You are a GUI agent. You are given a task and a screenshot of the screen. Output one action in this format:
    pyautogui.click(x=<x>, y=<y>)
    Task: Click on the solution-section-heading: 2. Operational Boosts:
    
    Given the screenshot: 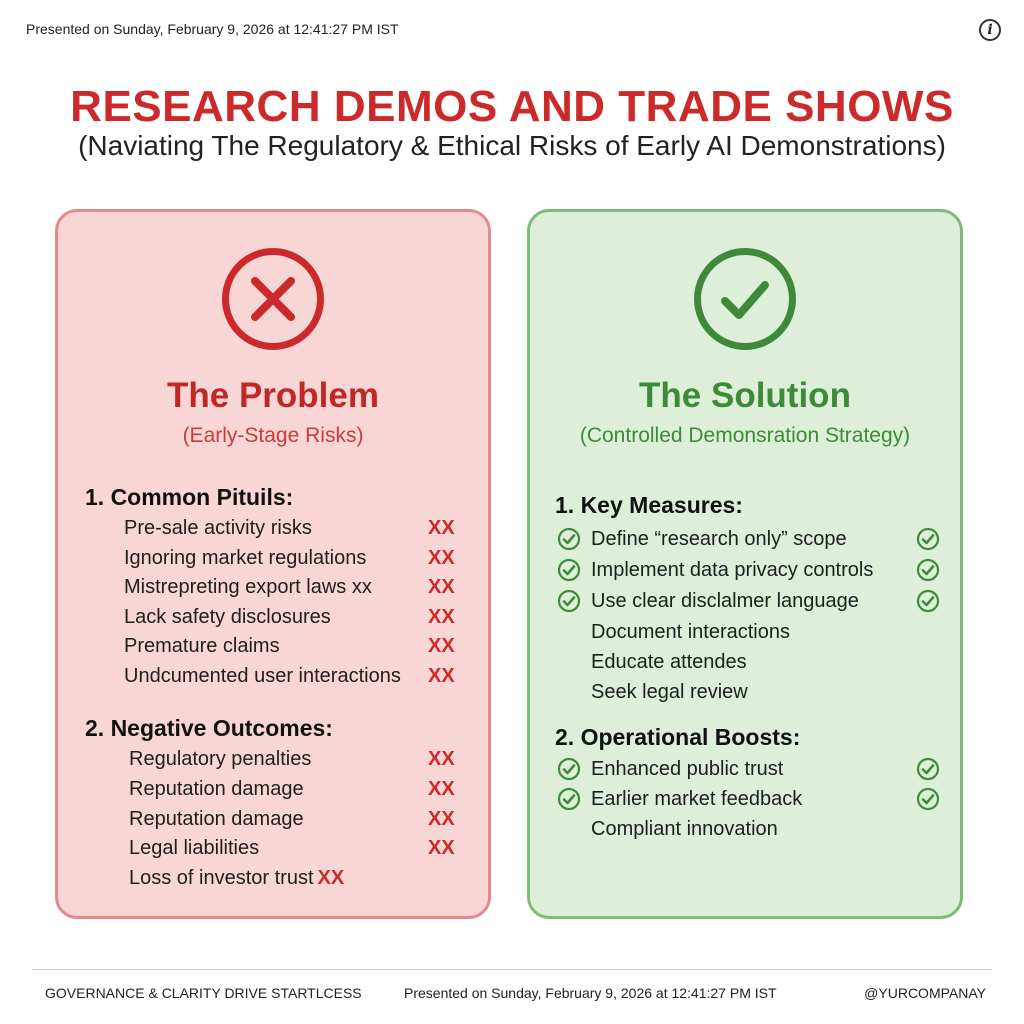 What is the action you would take?
    pyautogui.click(x=678, y=737)
    